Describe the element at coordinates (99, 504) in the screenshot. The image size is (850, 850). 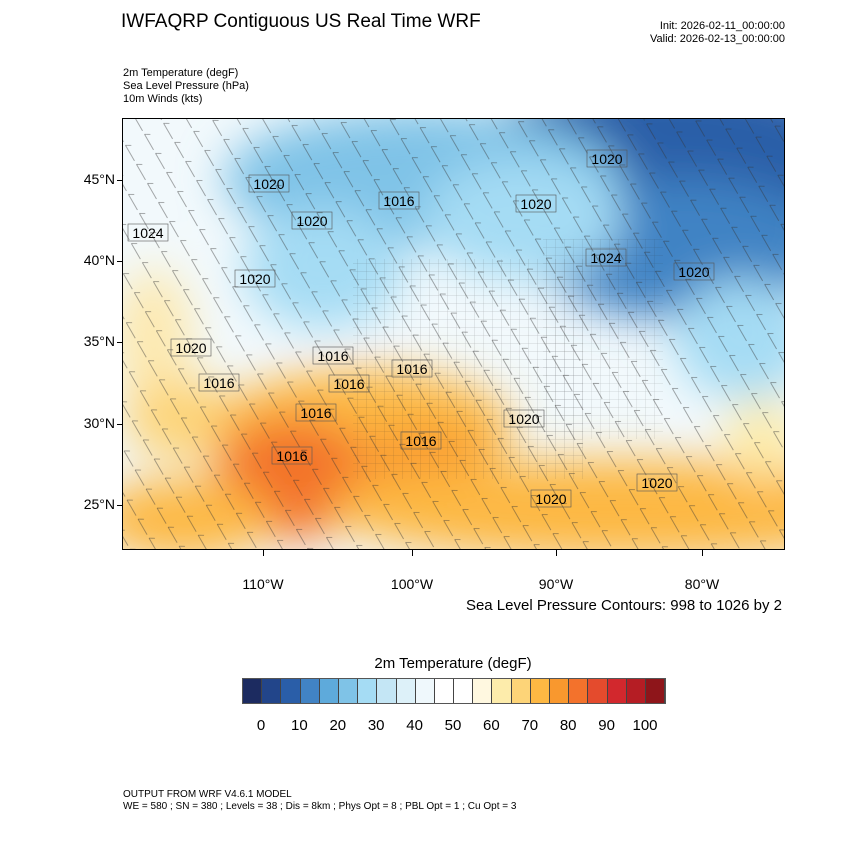
I see `lat-label-25n: 25°N` at that location.